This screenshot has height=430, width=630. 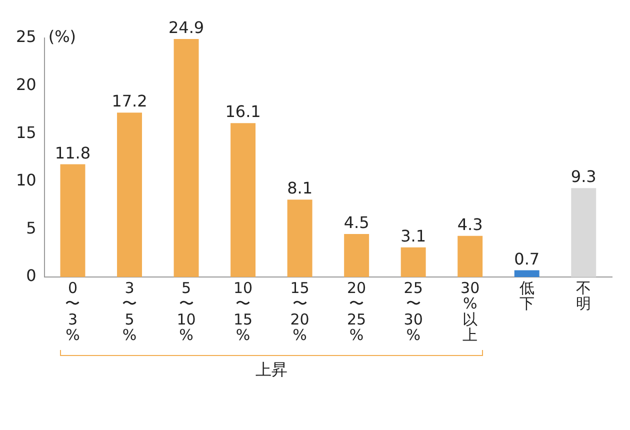 What do you see at coordinates (583, 176) in the screenshot?
I see `data-label: 9.3` at bounding box center [583, 176].